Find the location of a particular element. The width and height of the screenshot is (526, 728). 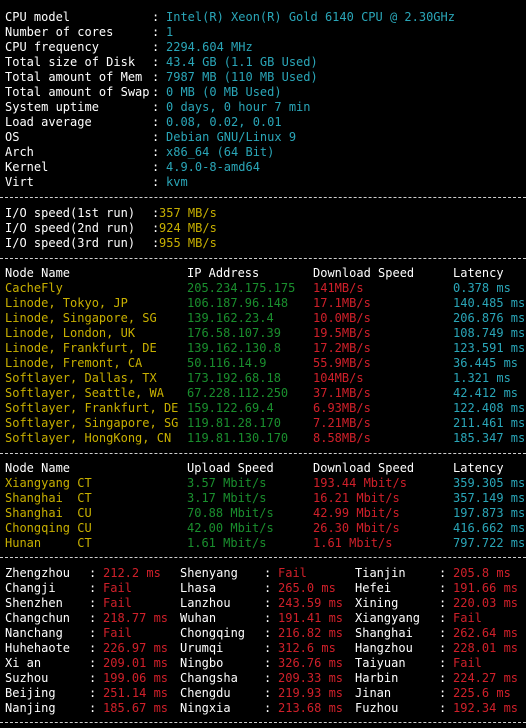

ping-value: 212.2 ms is located at coordinates (132, 573).